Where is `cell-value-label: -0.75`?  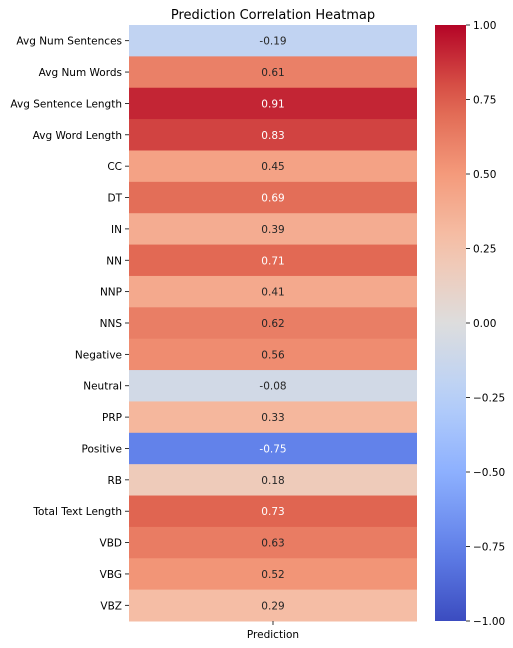 cell-value-label: -0.75 is located at coordinates (272, 449).